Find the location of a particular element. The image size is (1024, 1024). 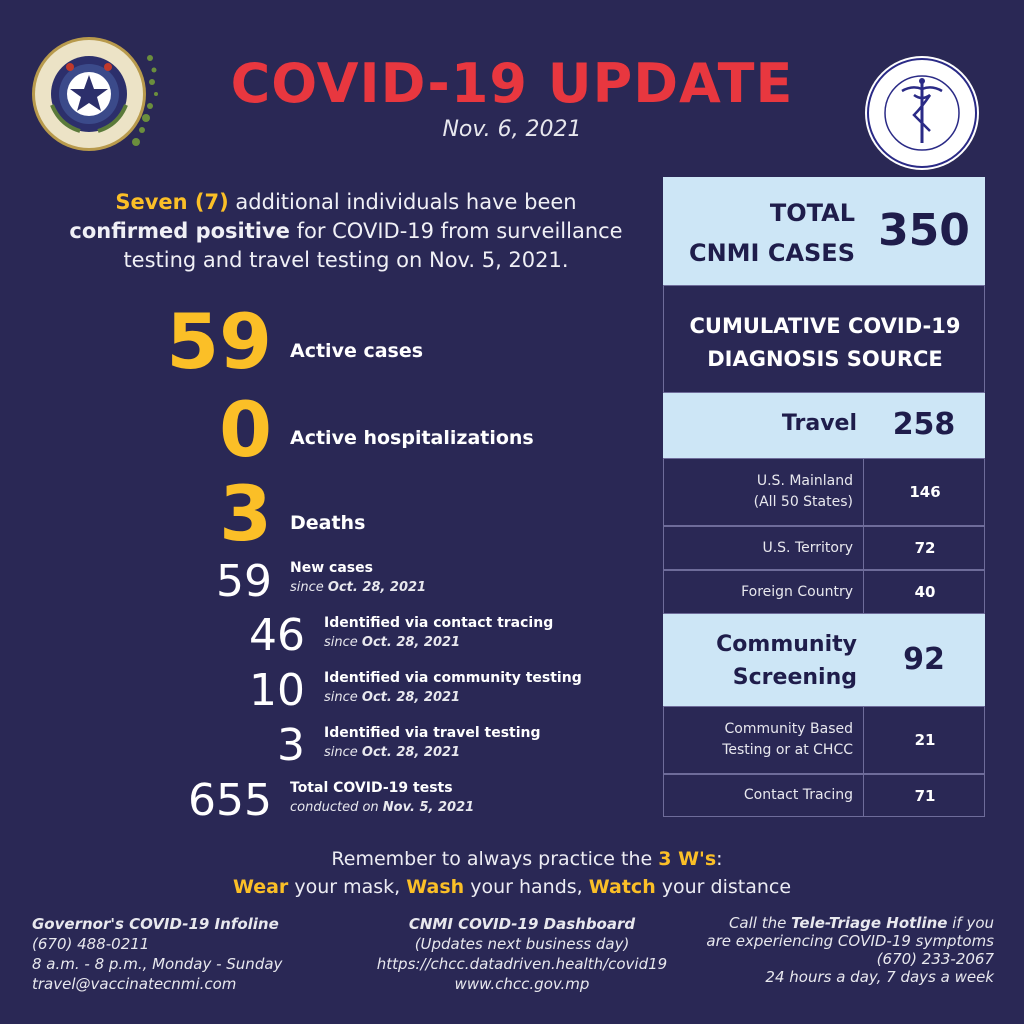

cnmi-seal-logo is located at coordinates (89, 94).